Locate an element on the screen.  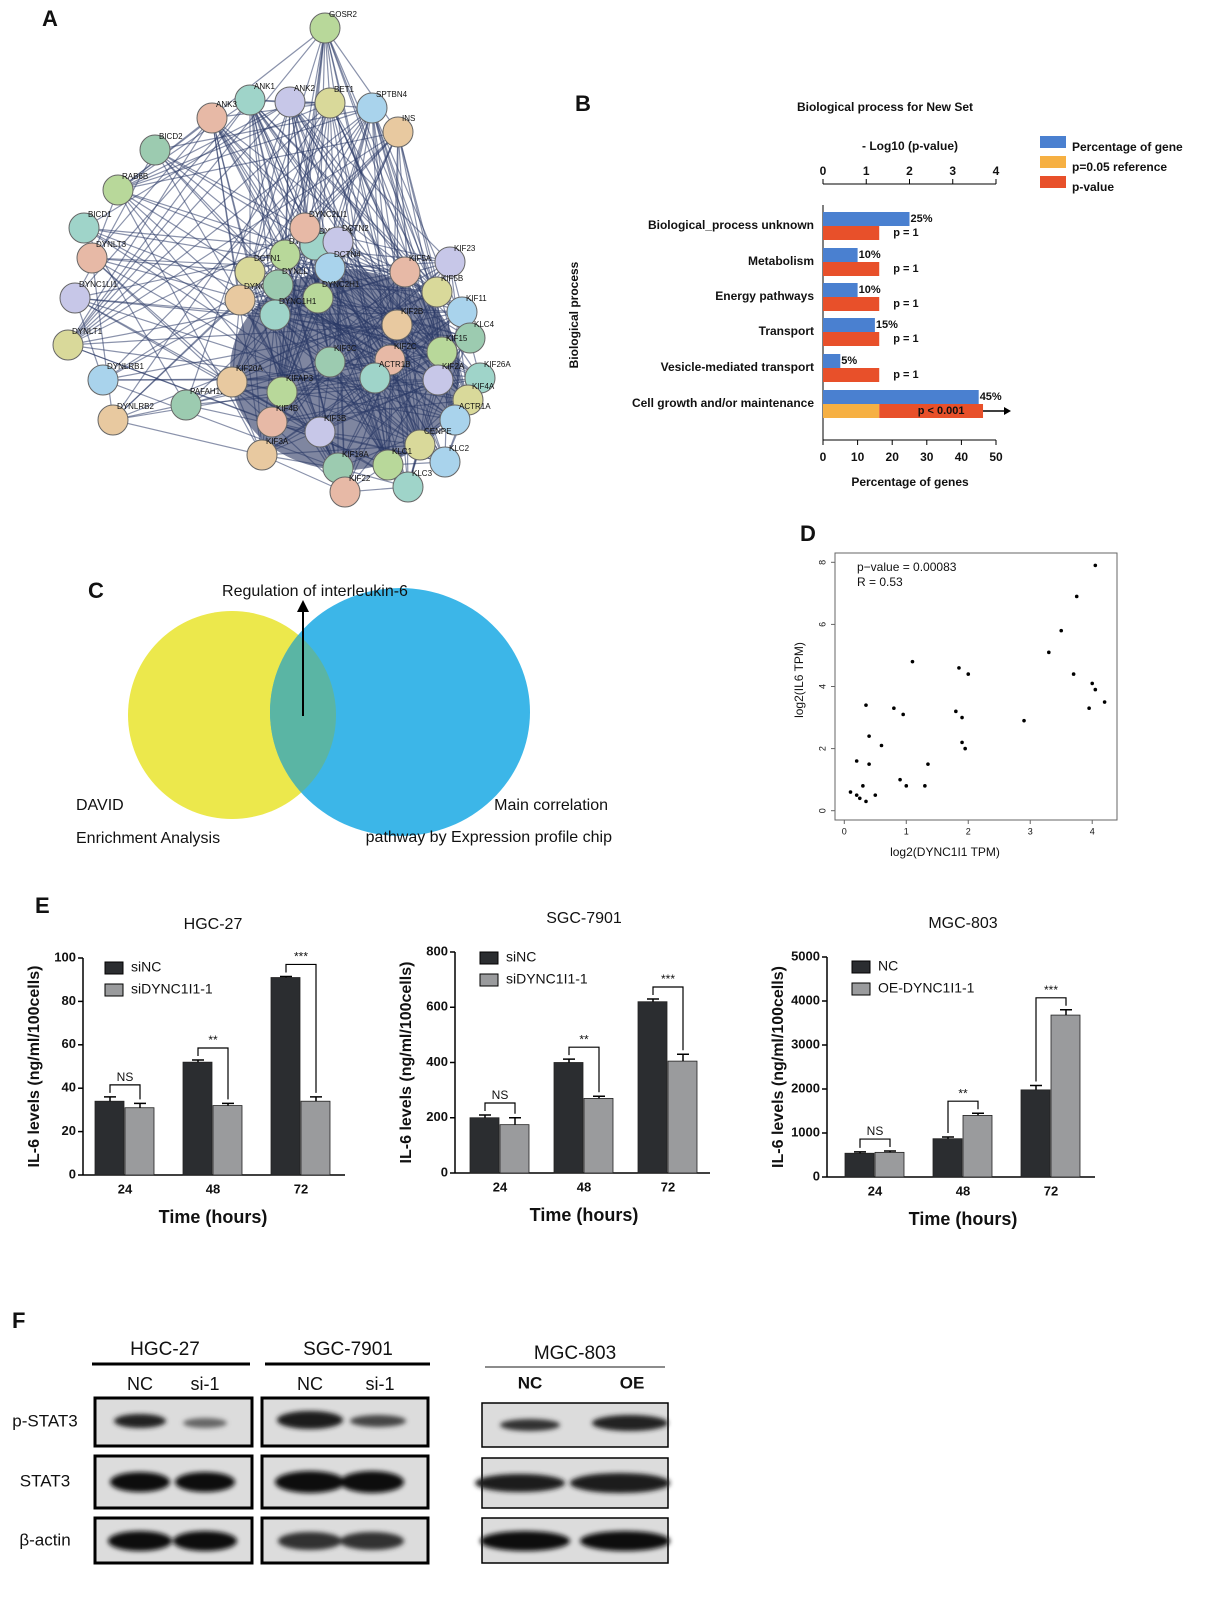
node-label: KIF5A is located at coordinates (420, 258).